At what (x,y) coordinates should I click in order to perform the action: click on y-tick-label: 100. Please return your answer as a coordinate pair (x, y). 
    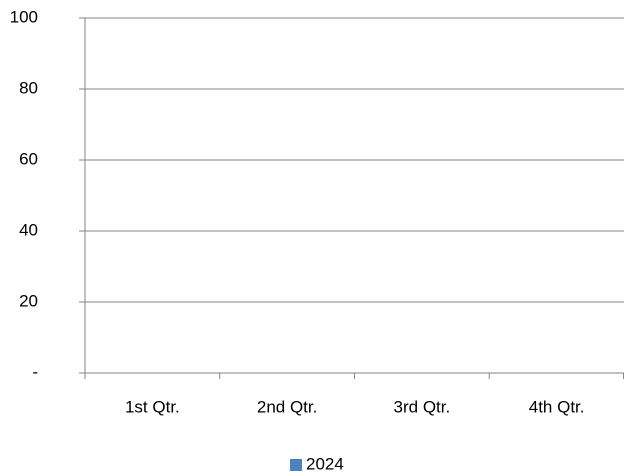
    Looking at the image, I should click on (24, 16).